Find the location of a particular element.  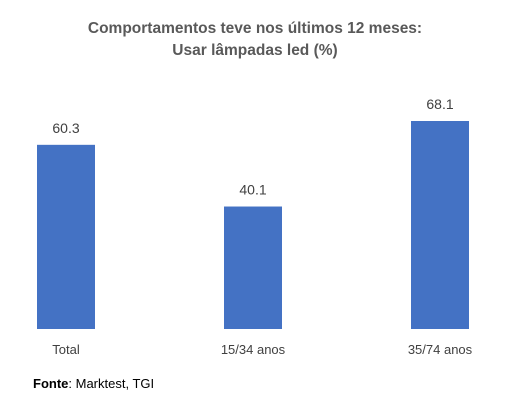

category-label-35-74-anos: 35/74 anos is located at coordinates (440, 349).